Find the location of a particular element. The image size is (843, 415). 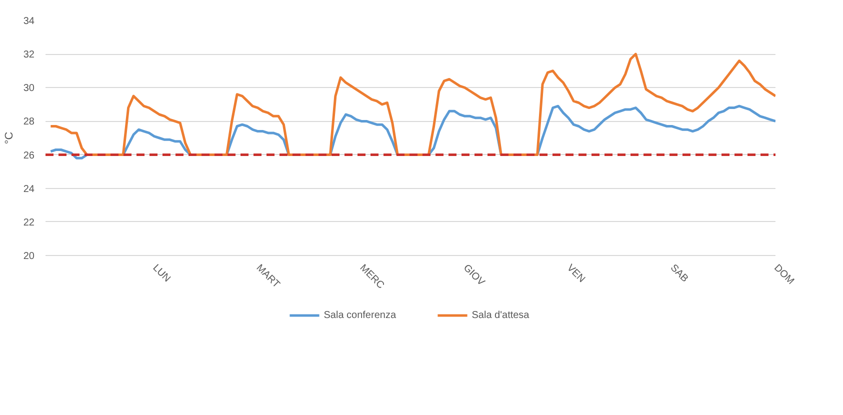

y-tick-label: 32 is located at coordinates (29, 55).